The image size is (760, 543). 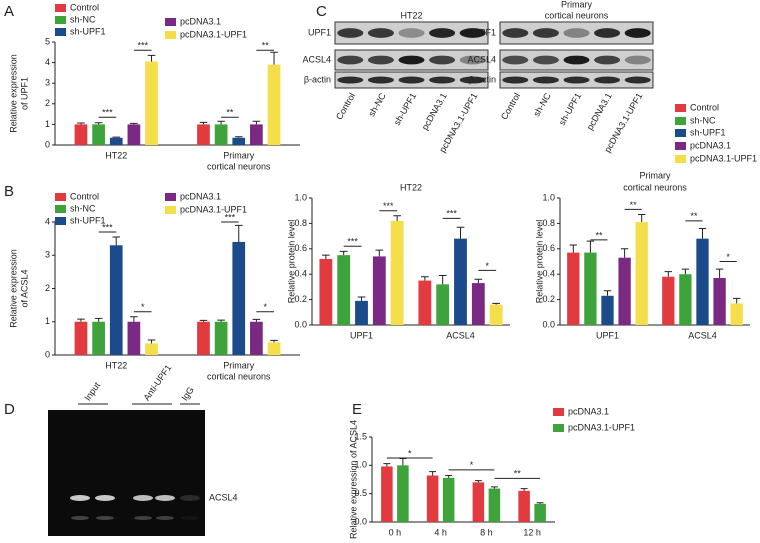 I want to click on panel-letter: C, so click(x=321, y=11).